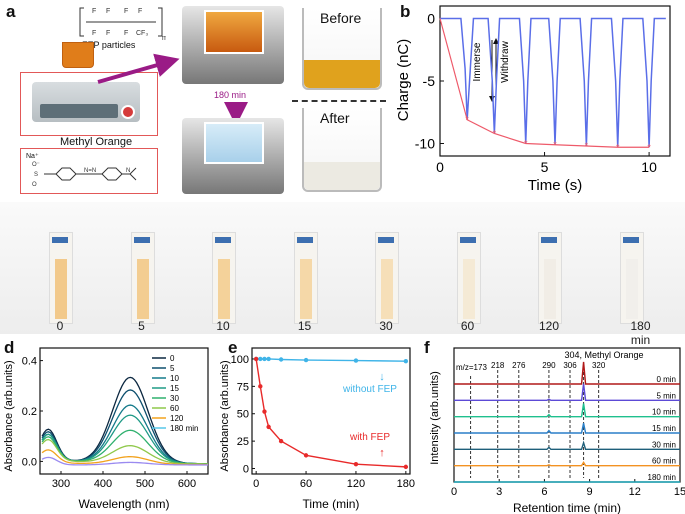 The height and width of the screenshot is (514, 685). Describe the element at coordinates (78, 55) in the screenshot. I see `beaker-orange-solution` at that location.